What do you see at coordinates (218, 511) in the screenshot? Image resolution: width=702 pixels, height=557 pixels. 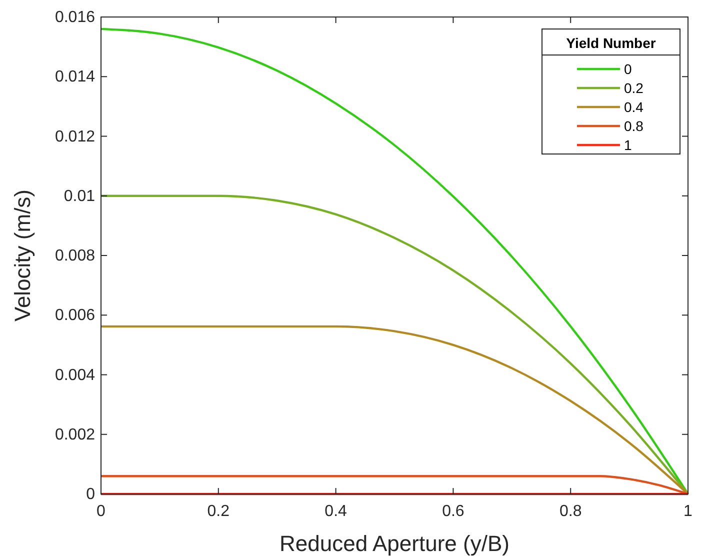 I see `x-tick-label: 0.2` at bounding box center [218, 511].